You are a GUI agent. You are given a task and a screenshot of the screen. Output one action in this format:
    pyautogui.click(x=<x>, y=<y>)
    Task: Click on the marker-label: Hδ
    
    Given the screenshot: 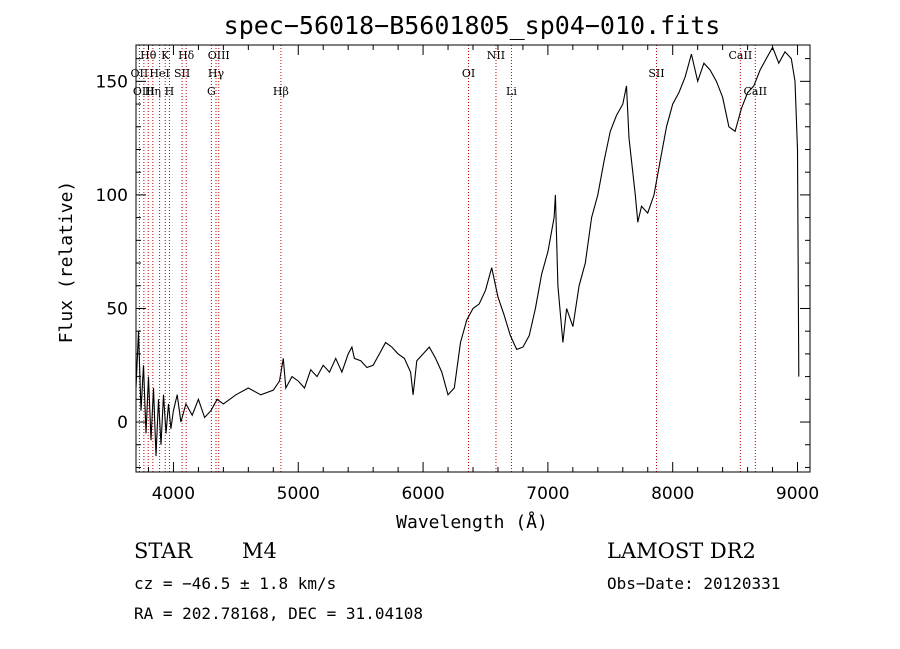 What is the action you would take?
    pyautogui.click(x=186, y=55)
    